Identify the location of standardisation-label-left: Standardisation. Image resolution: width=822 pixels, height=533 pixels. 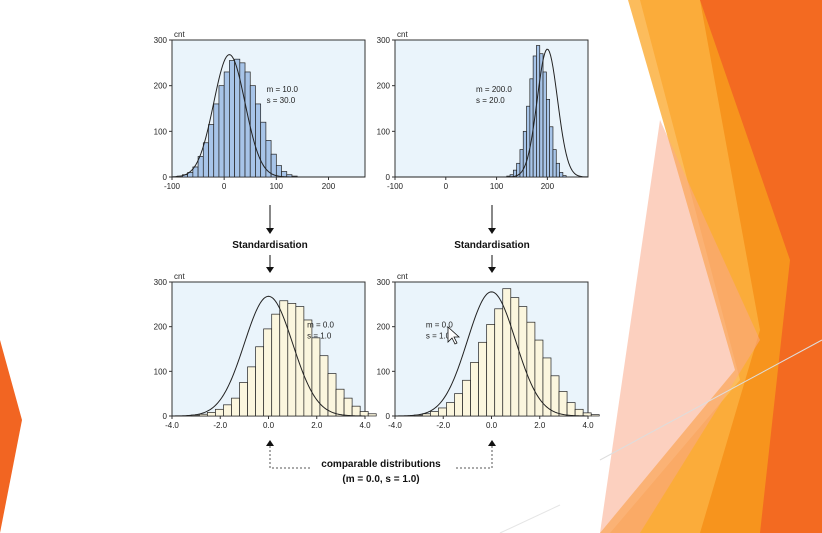
(270, 245).